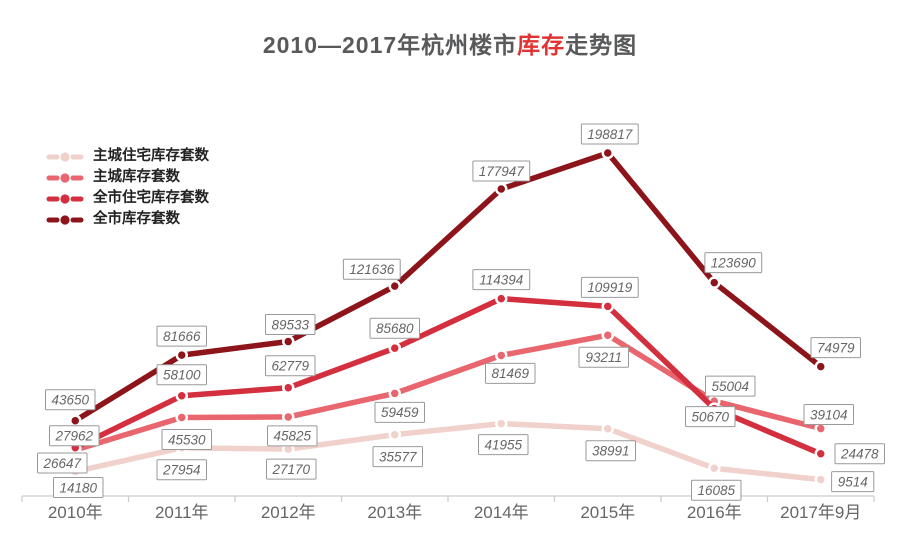 This screenshot has height=536, width=900. What do you see at coordinates (501, 512) in the screenshot?
I see `x-axis-label: 2014年` at bounding box center [501, 512].